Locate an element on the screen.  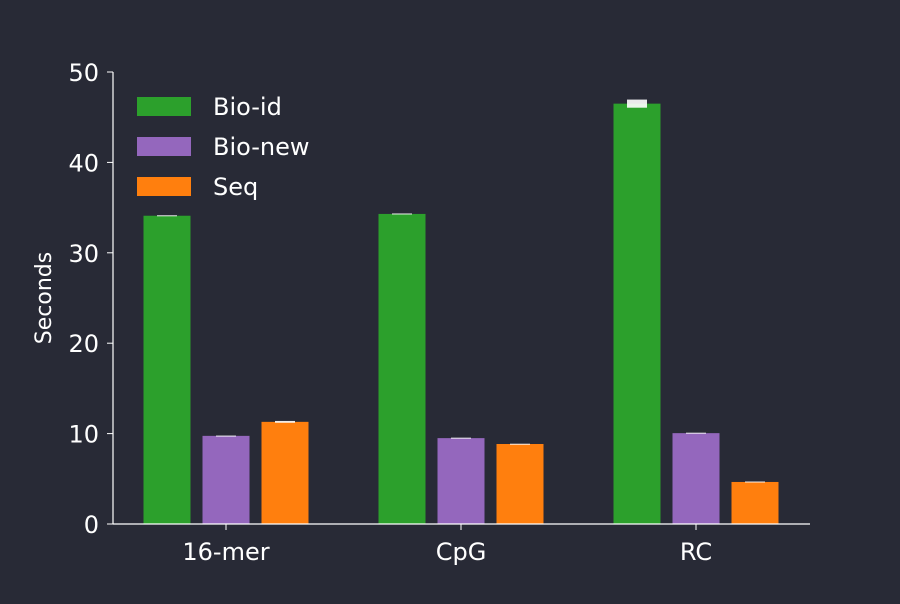
bar-bio-id-rc is located at coordinates (637, 313).